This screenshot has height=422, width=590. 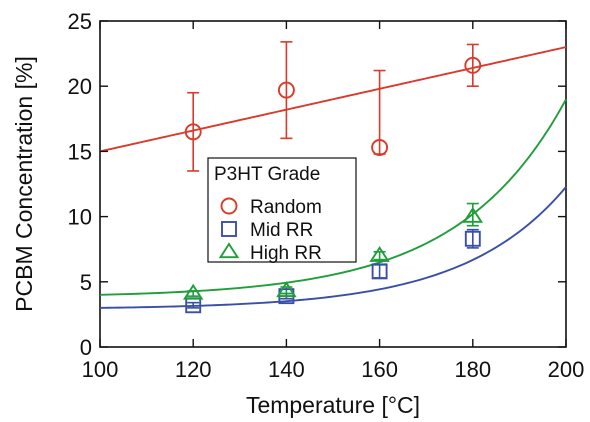 What do you see at coordinates (229, 250) in the screenshot?
I see `legend-marker-high-rr` at bounding box center [229, 250].